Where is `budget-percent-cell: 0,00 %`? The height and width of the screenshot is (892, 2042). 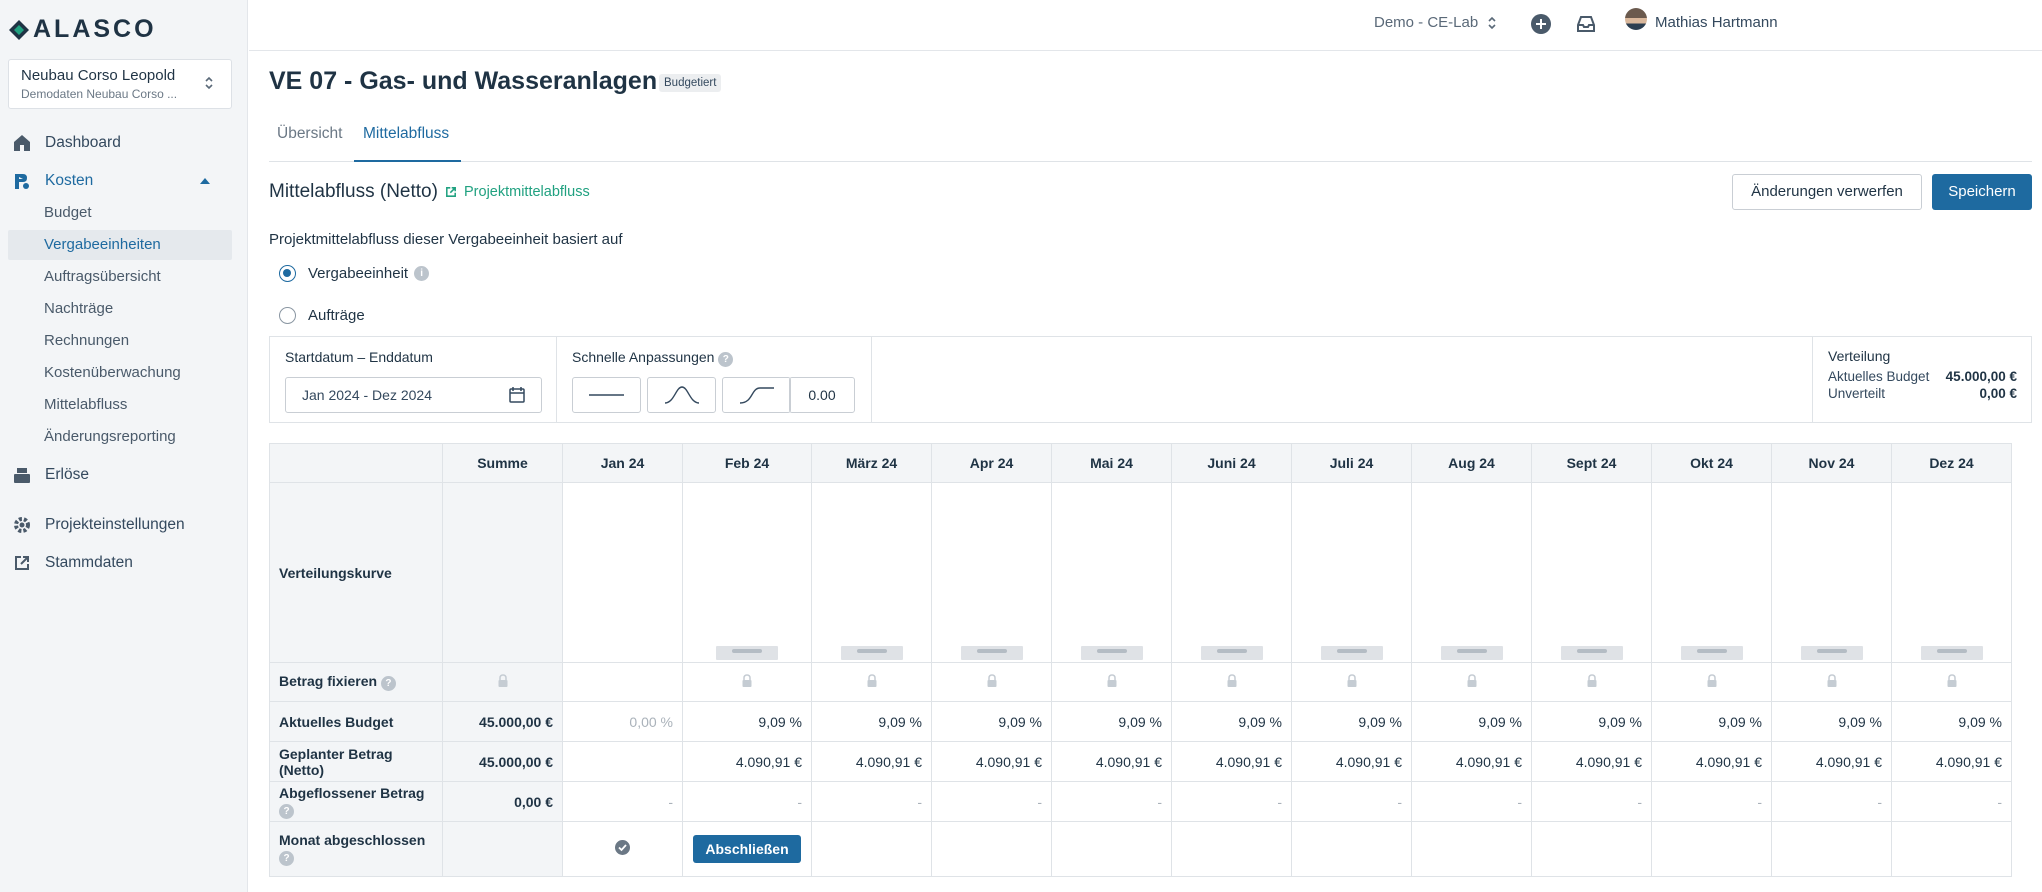 budget-percent-cell: 0,00 % is located at coordinates (622, 721).